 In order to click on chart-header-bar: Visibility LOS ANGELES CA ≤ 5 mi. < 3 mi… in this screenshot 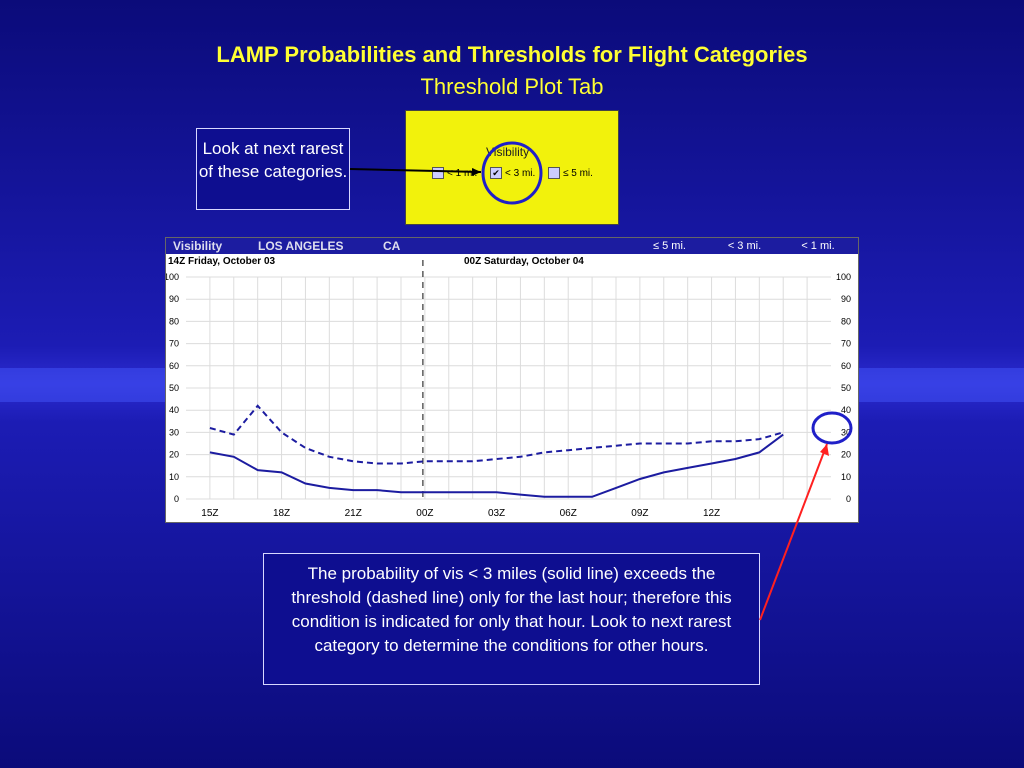, I will do `click(512, 246)`.